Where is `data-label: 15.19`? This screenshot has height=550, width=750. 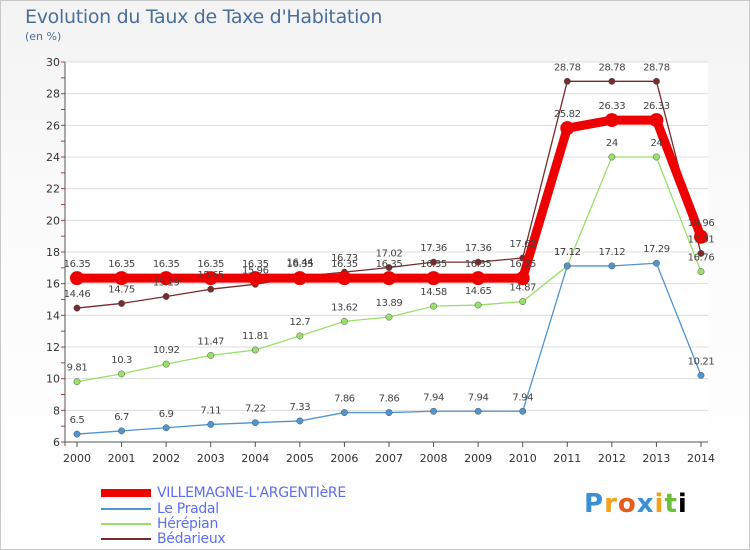
data-label: 15.19 is located at coordinates (166, 282).